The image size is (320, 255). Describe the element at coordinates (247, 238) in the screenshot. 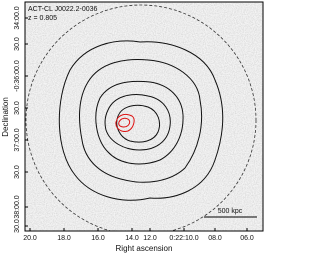

I see `x-tick-label: 06.0` at that location.